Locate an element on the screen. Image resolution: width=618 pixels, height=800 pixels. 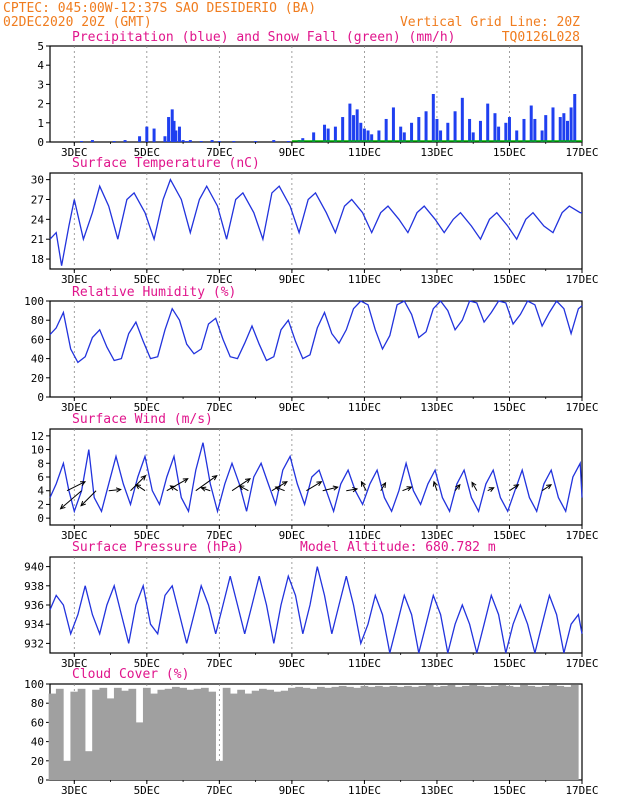
wind-x-tick-label: 15DEC is located at coordinates (509, 535).